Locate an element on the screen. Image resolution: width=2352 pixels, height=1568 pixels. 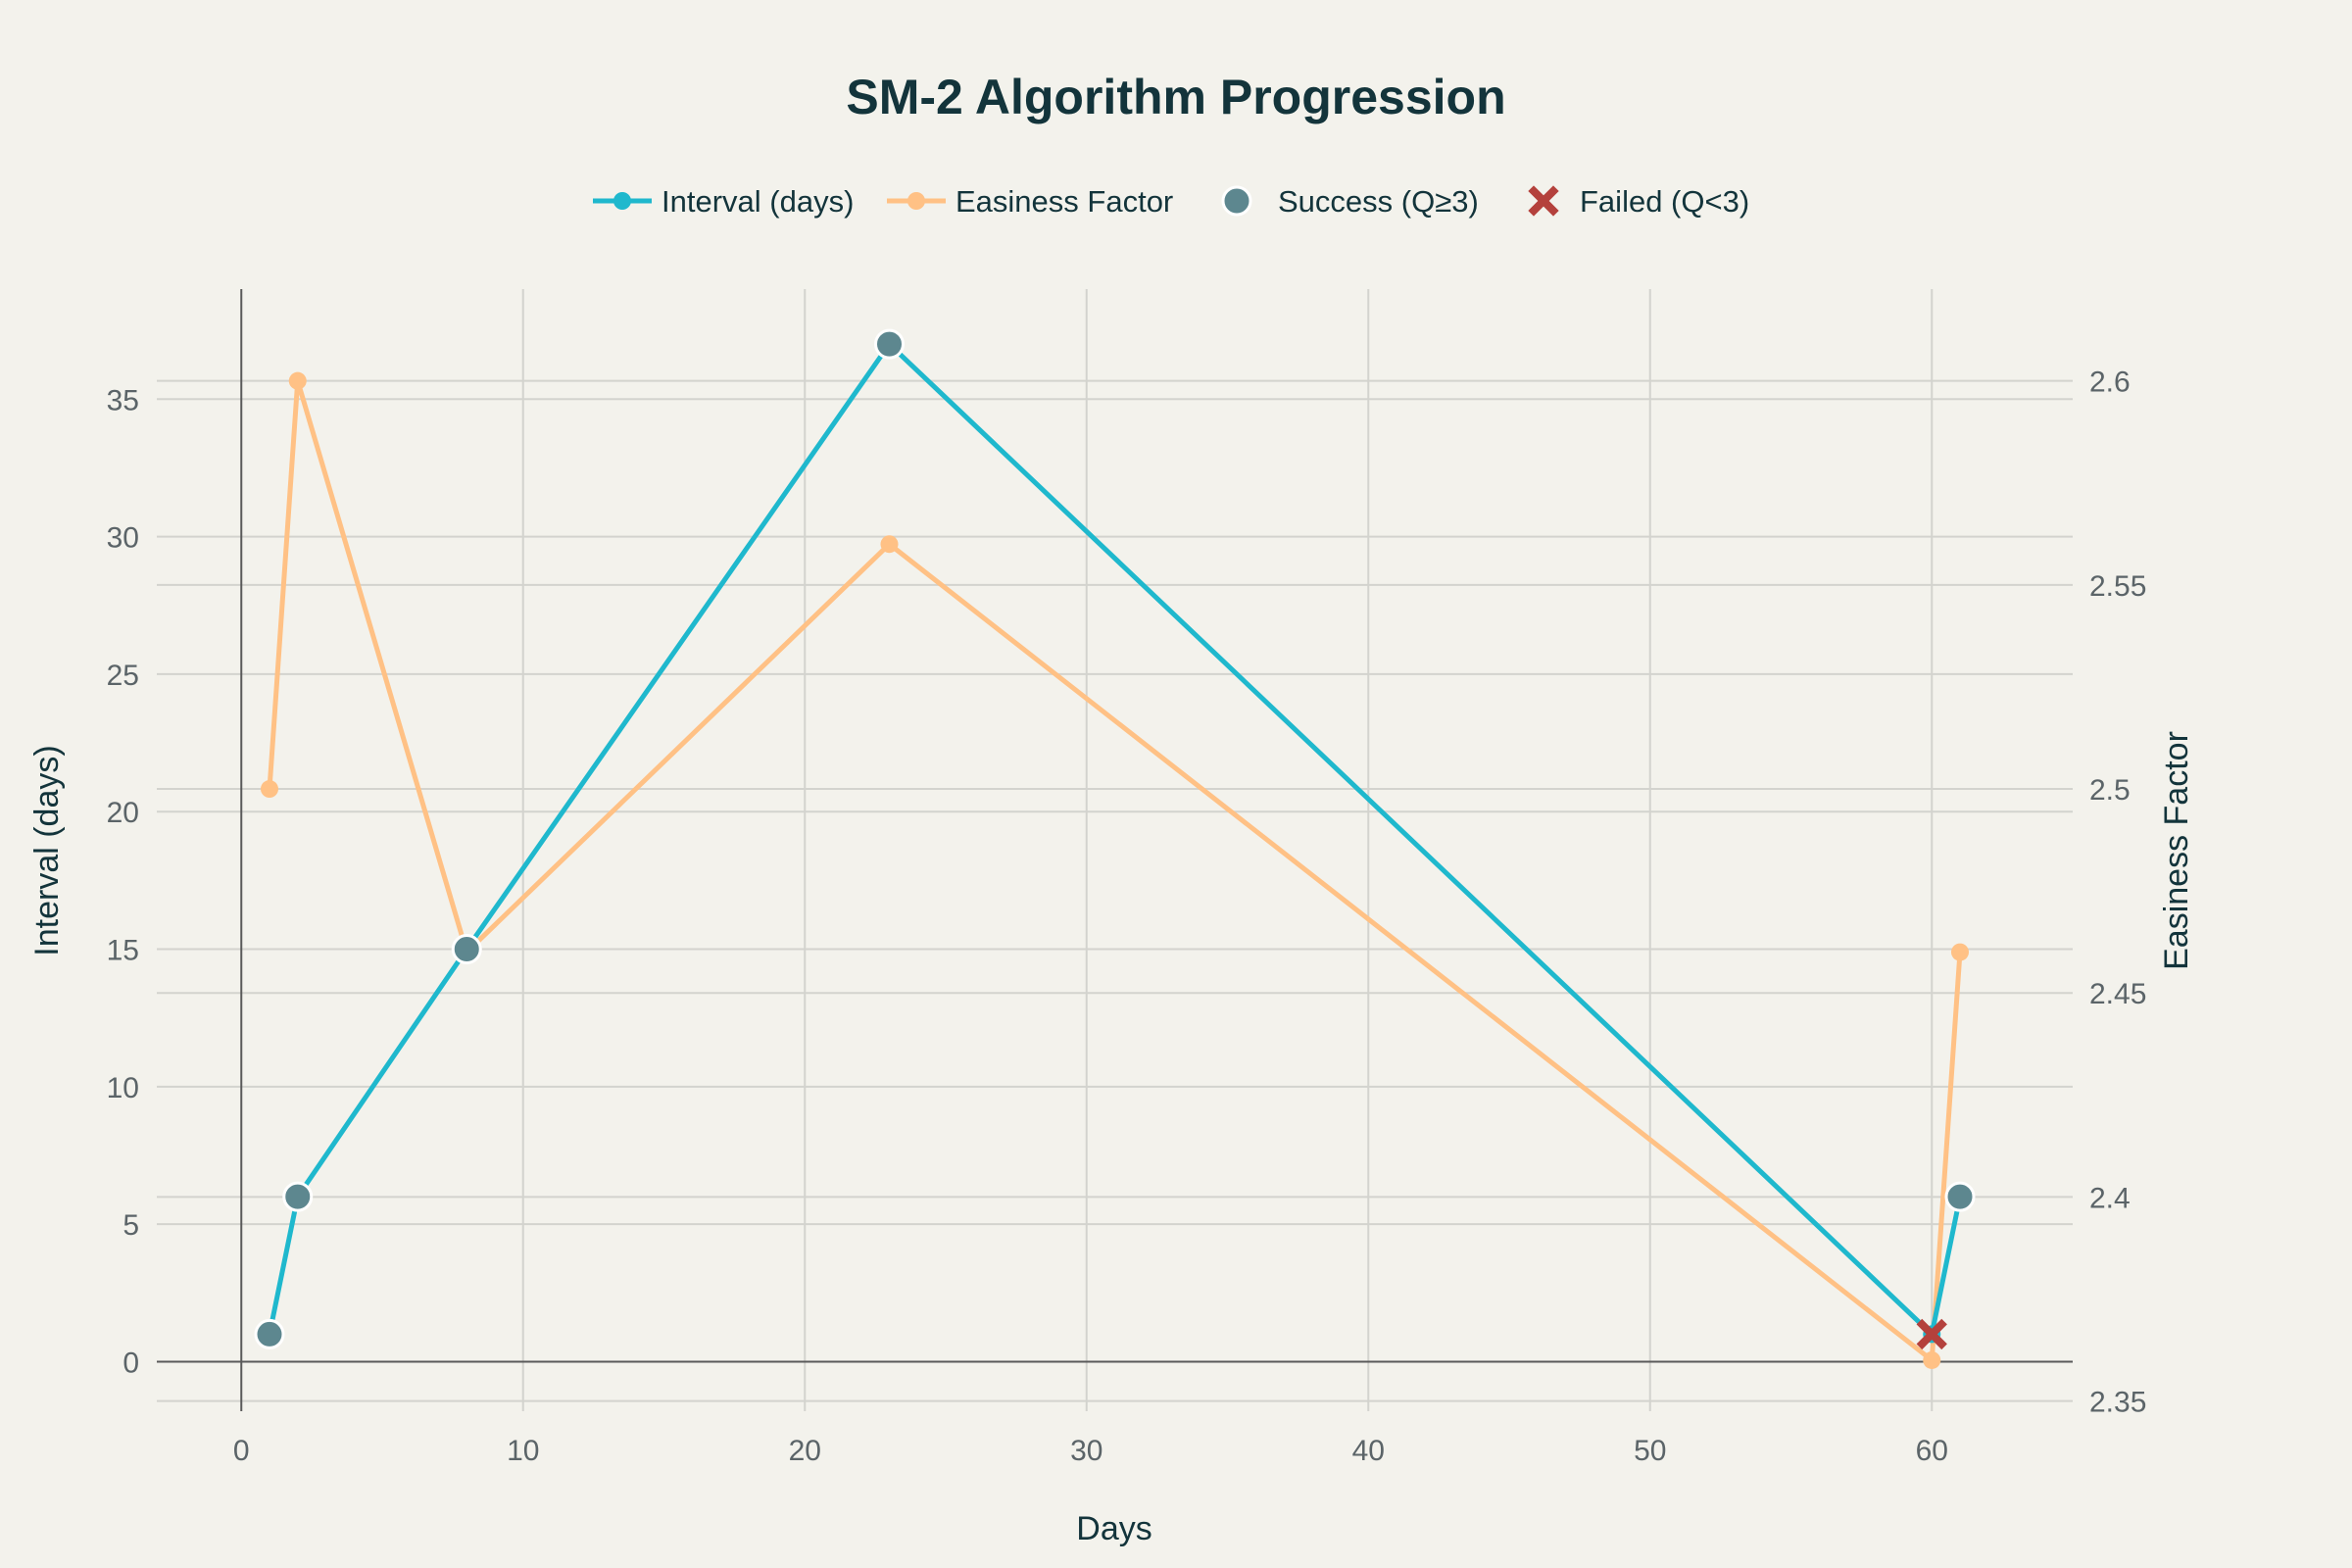
y-tick-label: 5 is located at coordinates (130, 1225).